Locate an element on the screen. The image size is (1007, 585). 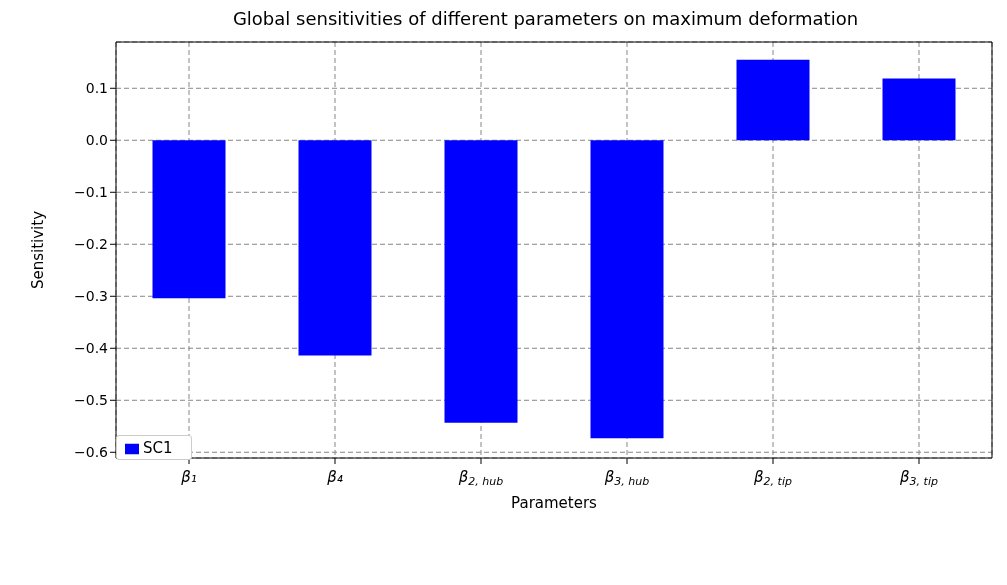
y-axis-title: Sensitivity is located at coordinates (38, 250).